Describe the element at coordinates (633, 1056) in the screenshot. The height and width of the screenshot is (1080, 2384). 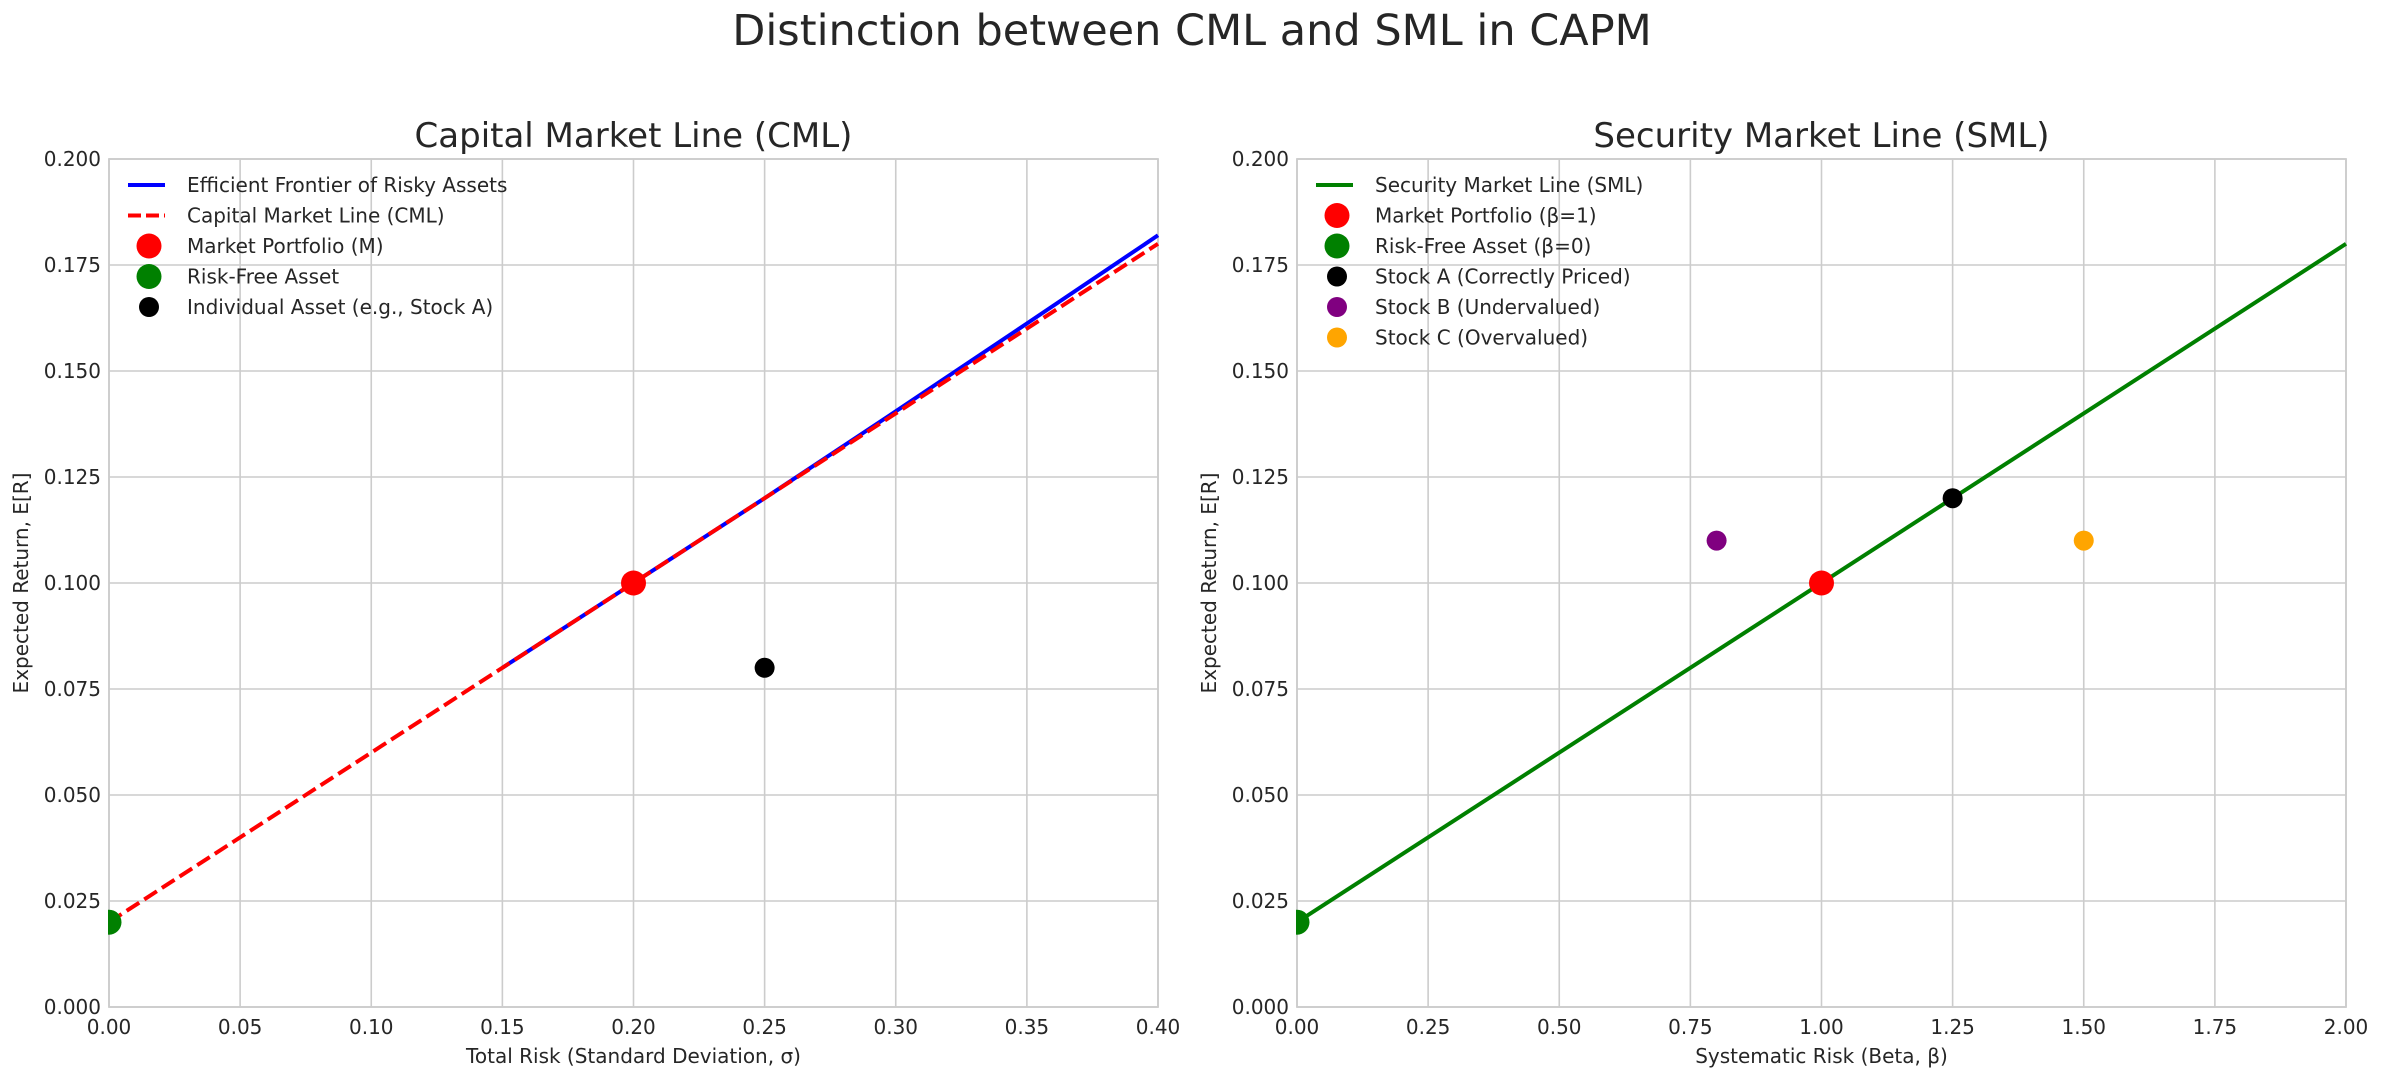
I see `x-axis-label: Total Risk (Standard Deviation, σ)` at that location.